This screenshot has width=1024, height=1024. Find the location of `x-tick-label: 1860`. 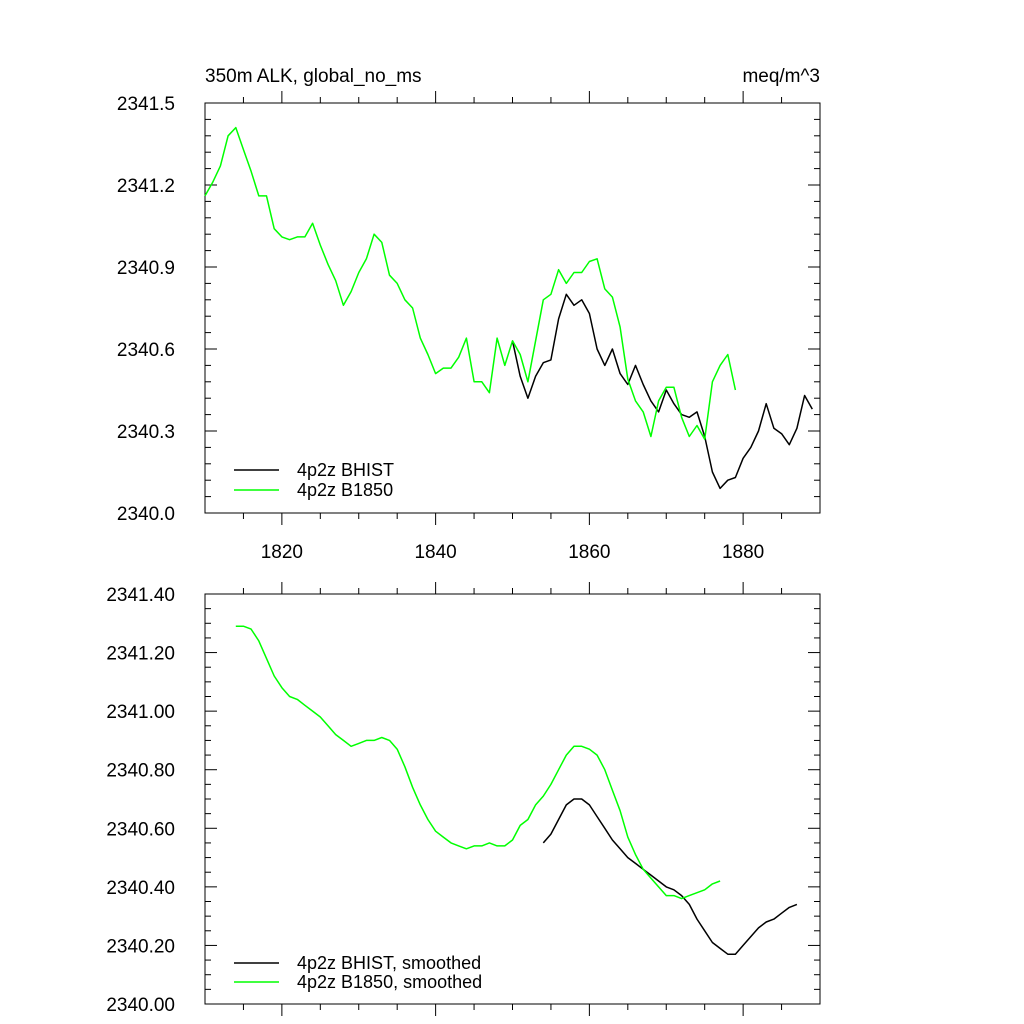

x-tick-label: 1860 is located at coordinates (589, 552).